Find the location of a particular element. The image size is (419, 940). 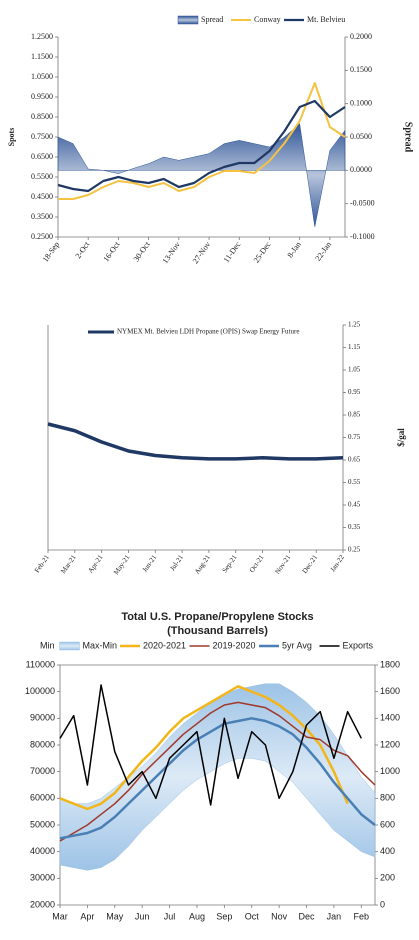

y-tick-label: 0.2500 is located at coordinates (42, 236).